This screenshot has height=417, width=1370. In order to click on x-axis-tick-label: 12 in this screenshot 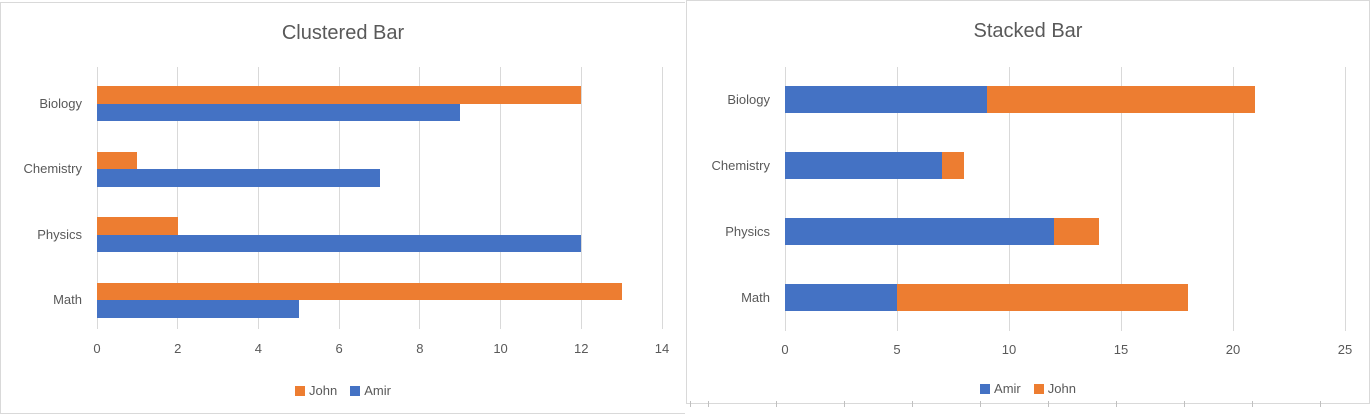, I will do `click(581, 348)`.